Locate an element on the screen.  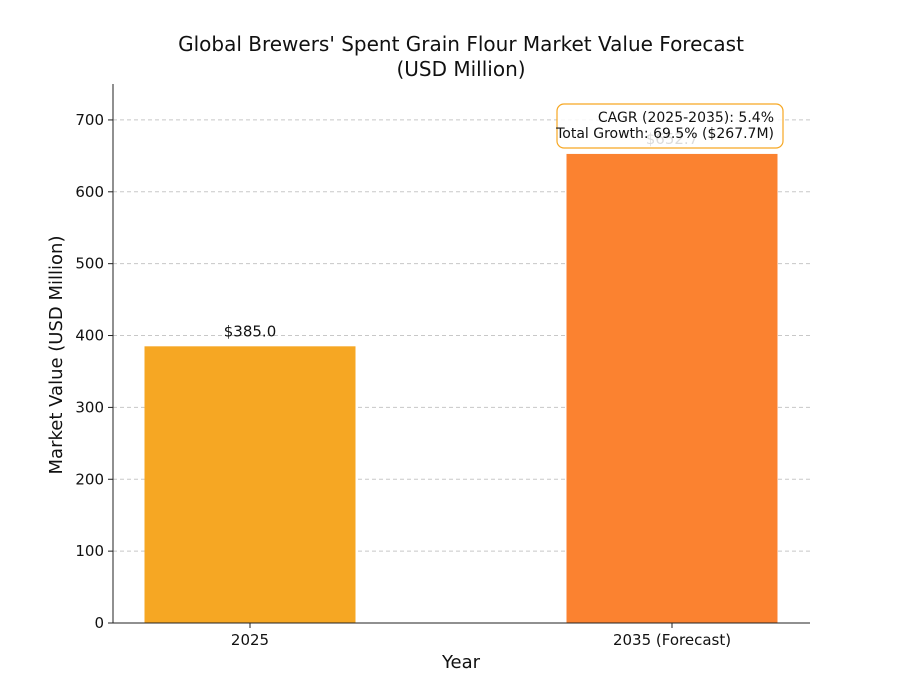
y-tick-label-4: 400 is located at coordinates (89, 336).